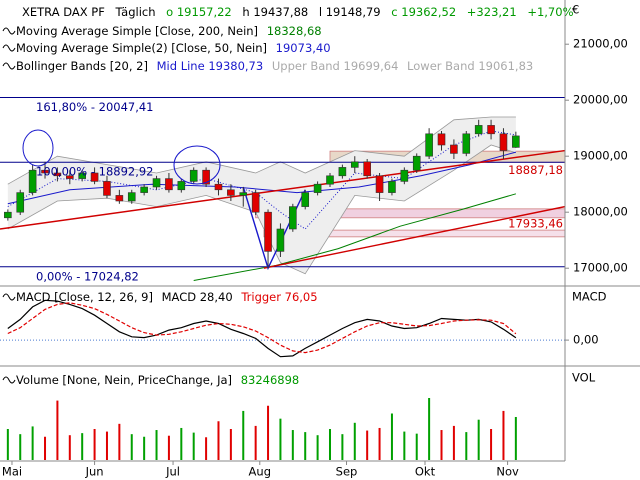  What do you see at coordinates (414, 237) in the screenshot?
I see `trendline` at bounding box center [414, 237].